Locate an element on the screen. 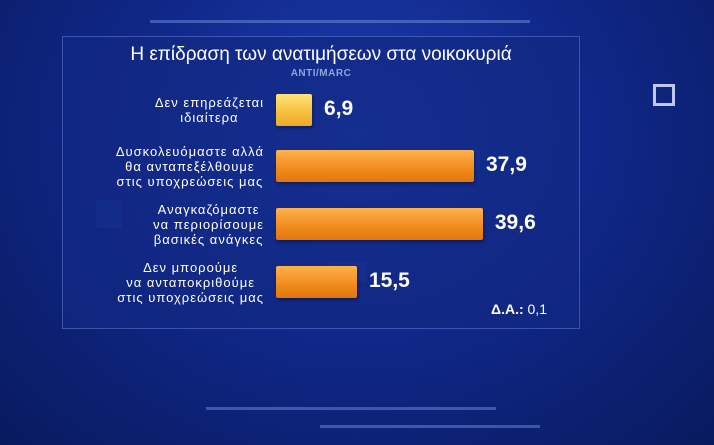 The height and width of the screenshot is (445, 714). no-answer-note: Δ.Α.: 0,1 is located at coordinates (519, 309).